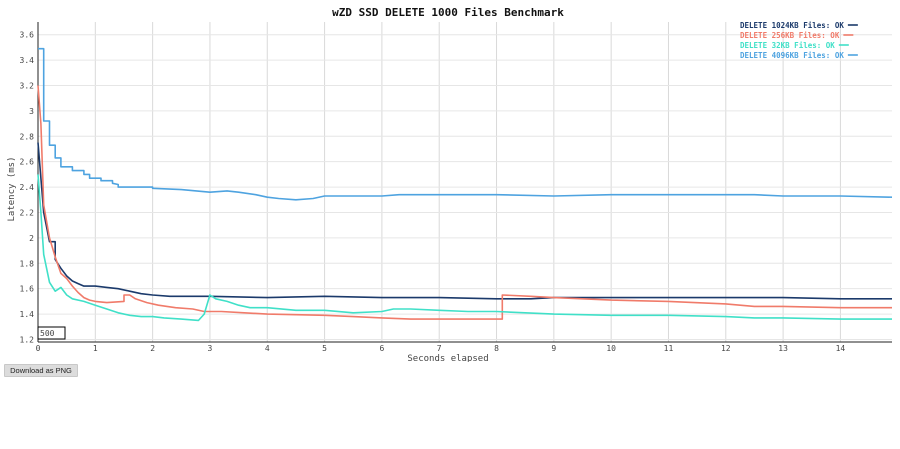  I want to click on download-png-button: Download as PNG, so click(41, 370).